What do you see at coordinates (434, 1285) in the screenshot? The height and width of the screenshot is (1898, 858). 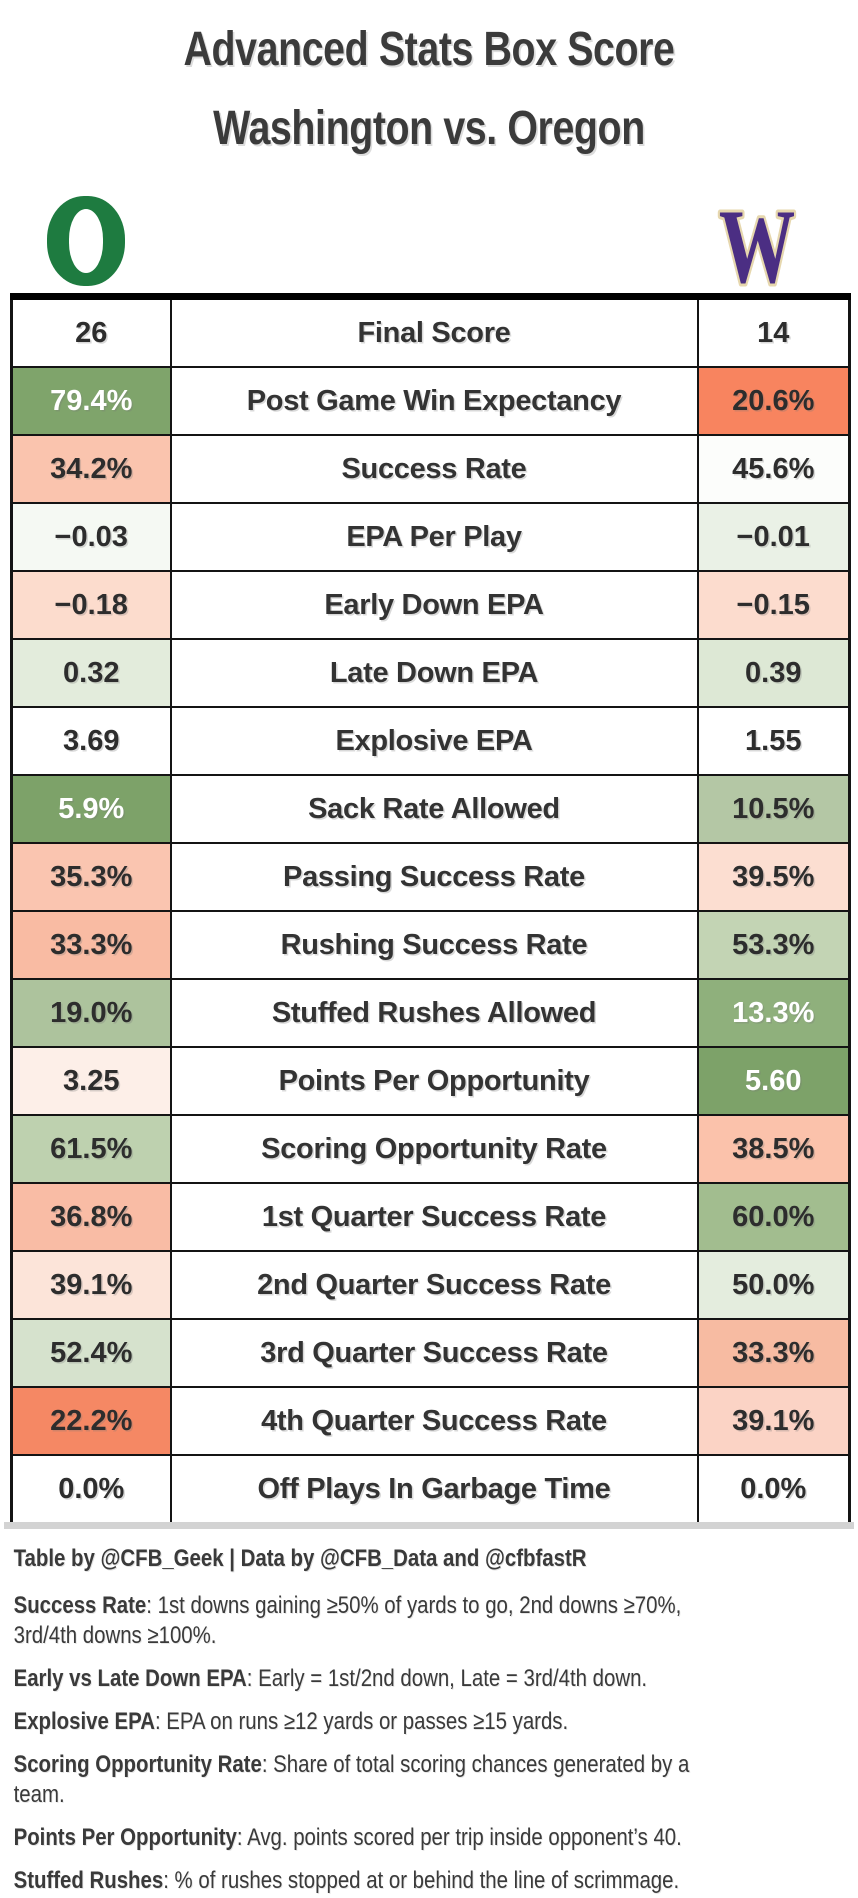 I see `metric-label-cell: 2nd Quarter Success Rate` at bounding box center [434, 1285].